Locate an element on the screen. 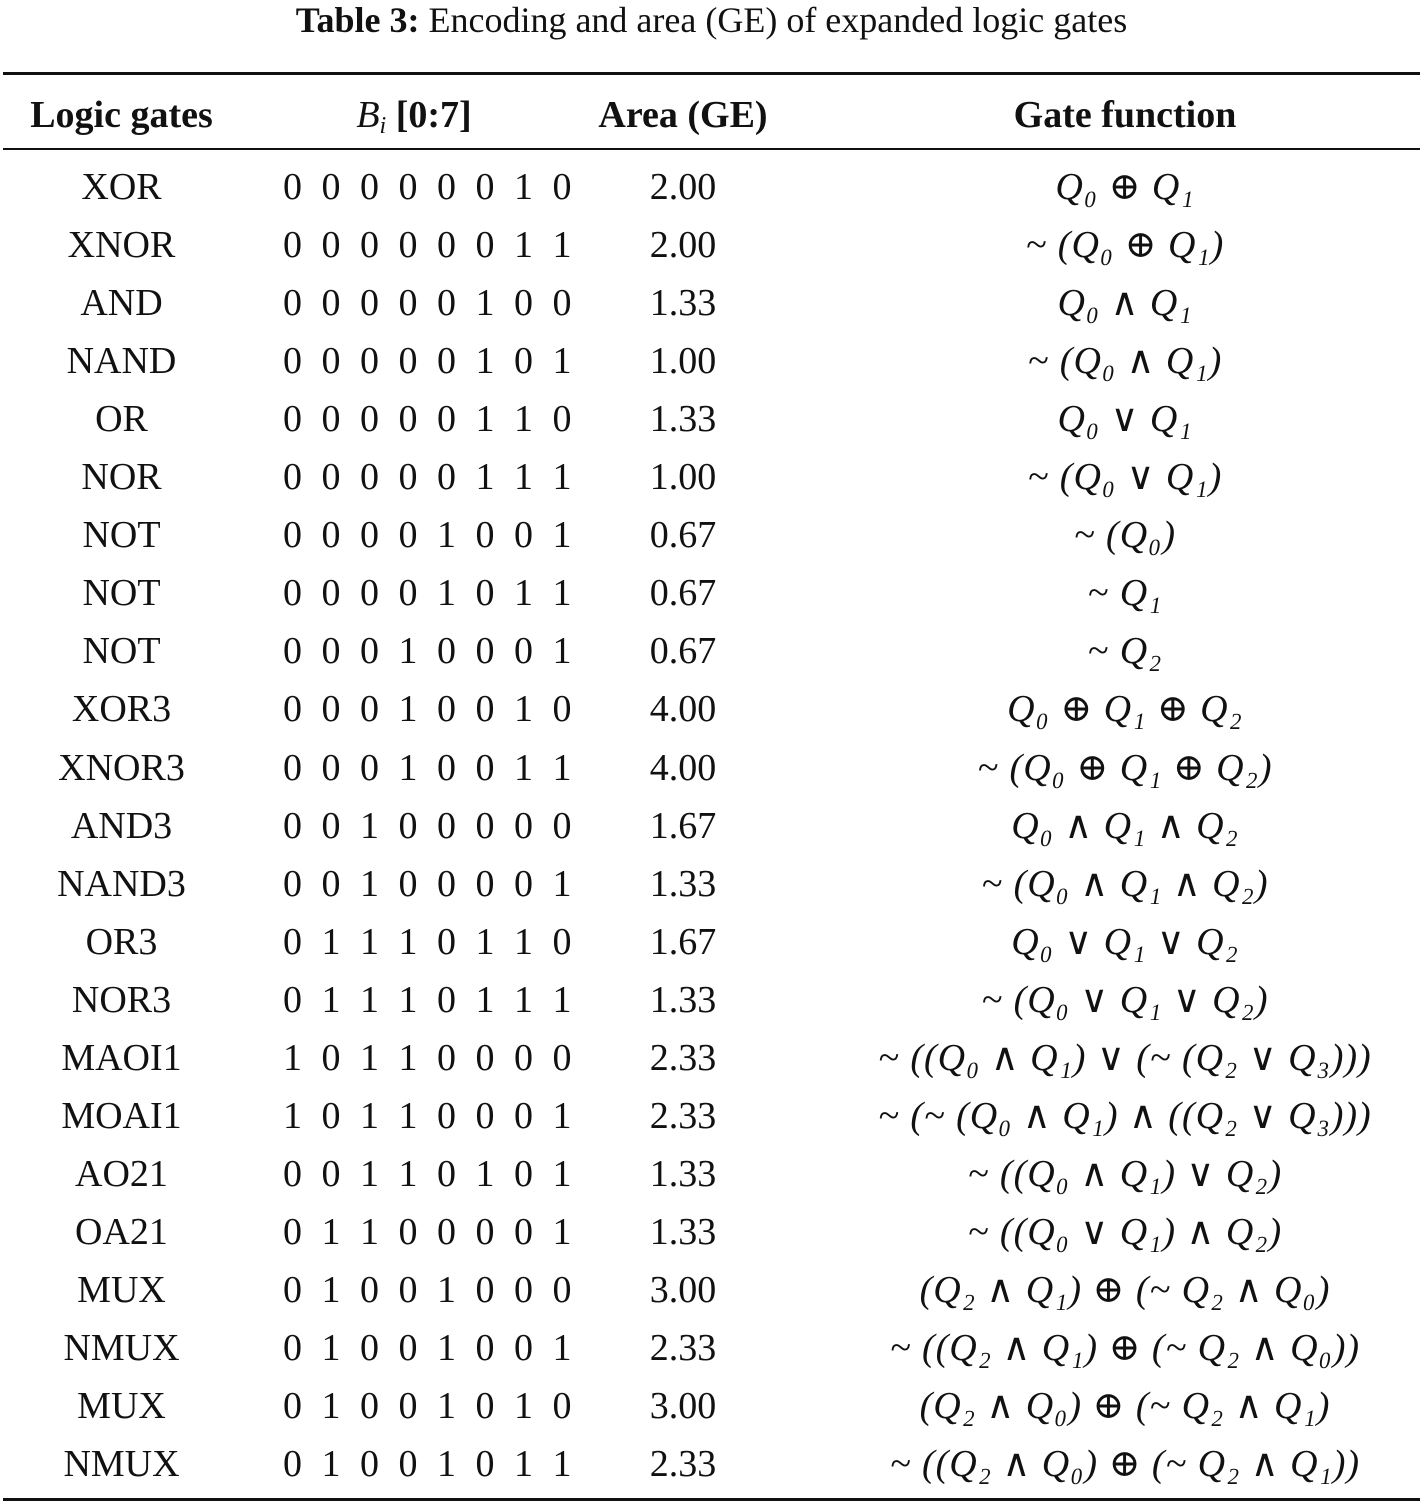 The width and height of the screenshot is (1423, 1503). cell-encoding: 0 1 1 1 0 1 1 1 is located at coordinates (430, 1000).